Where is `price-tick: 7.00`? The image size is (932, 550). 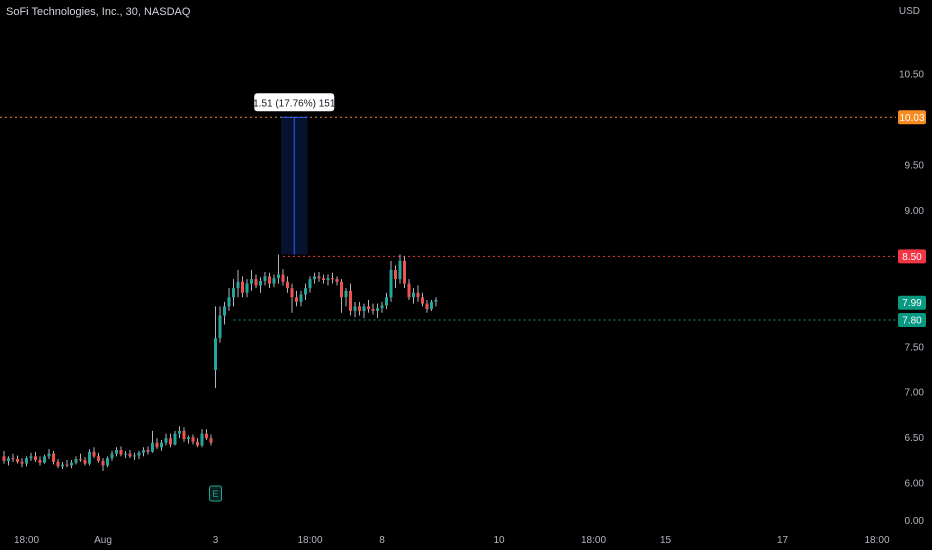 price-tick: 7.00 is located at coordinates (915, 393).